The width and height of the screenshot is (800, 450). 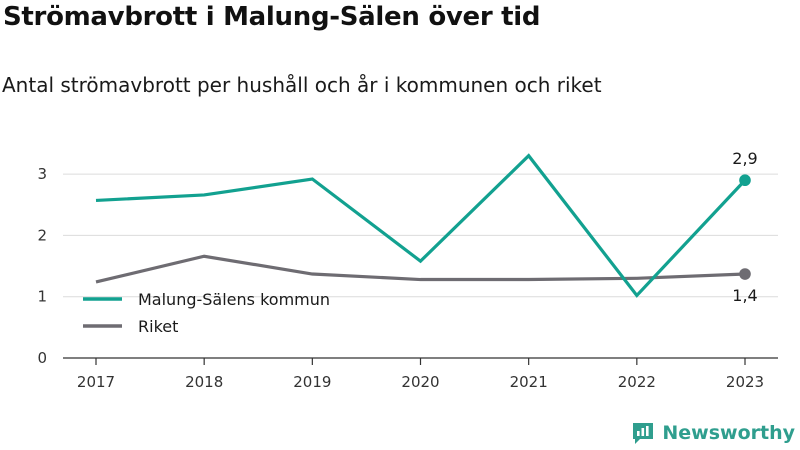 I want to click on x-tick-label: 2023, so click(x=745, y=382).